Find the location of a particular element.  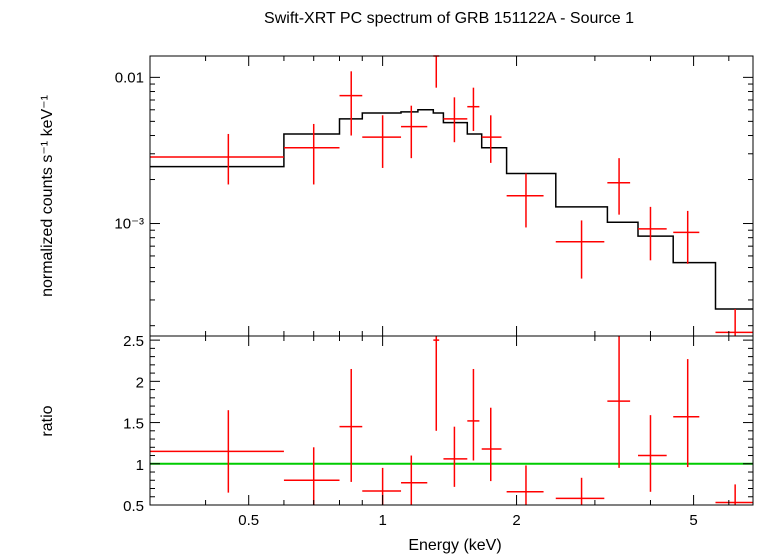

ratio-ytick-label: 1.5 is located at coordinates (133, 424).